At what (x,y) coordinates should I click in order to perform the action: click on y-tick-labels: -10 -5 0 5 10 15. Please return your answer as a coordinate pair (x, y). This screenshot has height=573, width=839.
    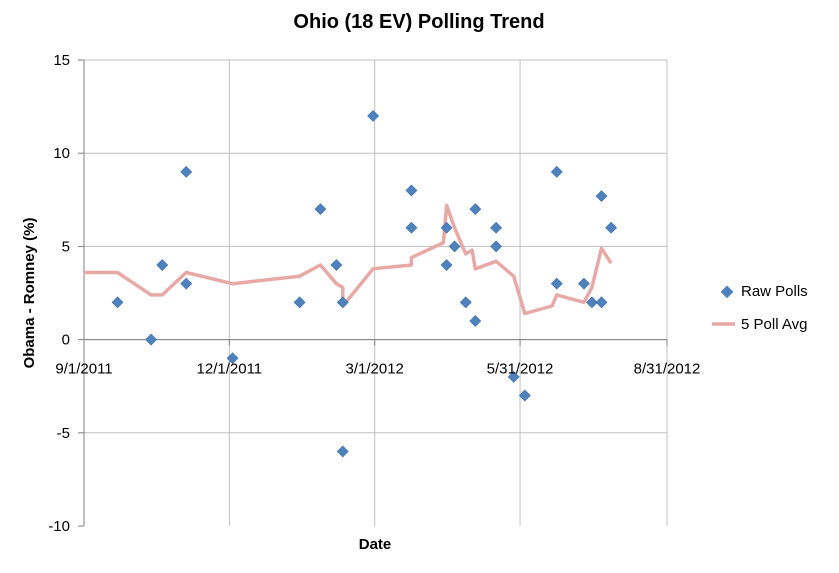
    Looking at the image, I should click on (59, 293).